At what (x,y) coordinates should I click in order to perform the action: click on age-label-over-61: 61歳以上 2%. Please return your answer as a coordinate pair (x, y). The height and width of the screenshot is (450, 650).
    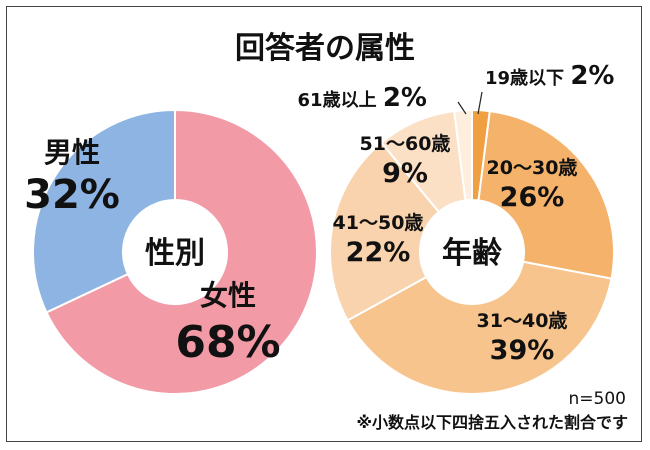
    Looking at the image, I should click on (362, 98).